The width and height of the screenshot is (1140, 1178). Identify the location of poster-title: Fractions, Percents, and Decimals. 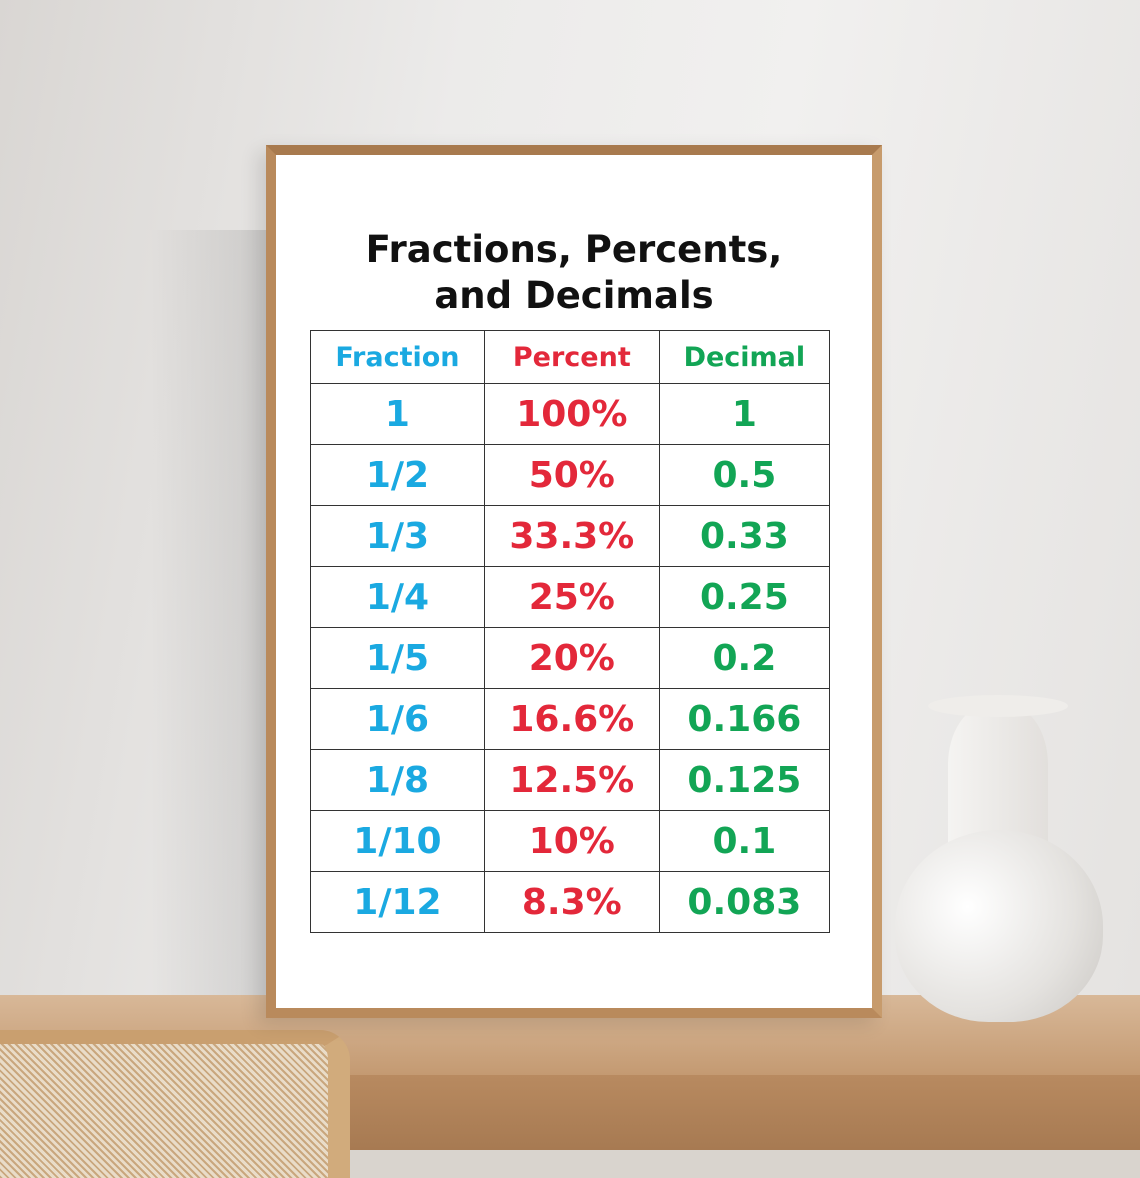
(574, 273).